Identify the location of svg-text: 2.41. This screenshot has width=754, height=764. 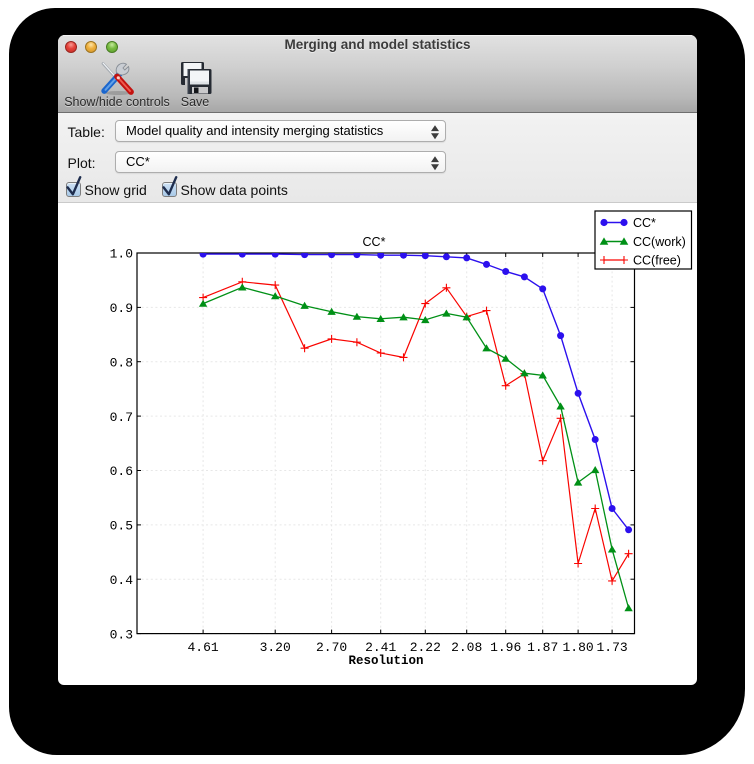
(380, 647).